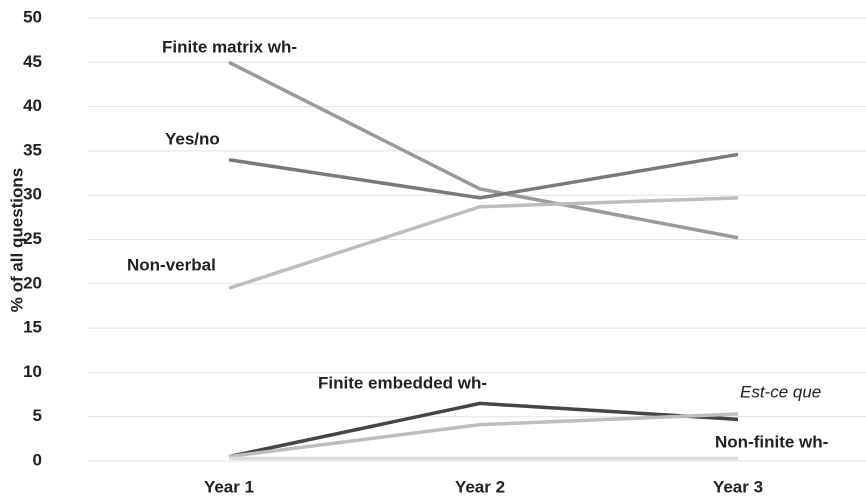  Describe the element at coordinates (780, 391) in the screenshot. I see `series-label: Est-ce que` at that location.